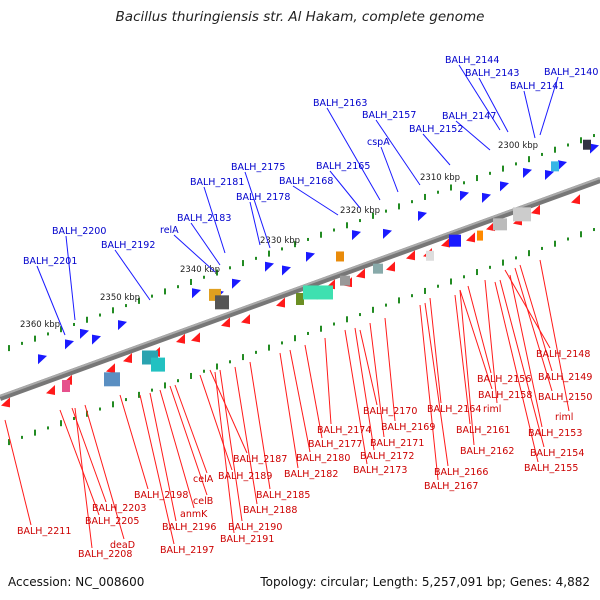 The image size is (600, 600). What do you see at coordinates (203, 479) in the screenshot?
I see `reverse-gene-label: celA` at bounding box center [203, 479].